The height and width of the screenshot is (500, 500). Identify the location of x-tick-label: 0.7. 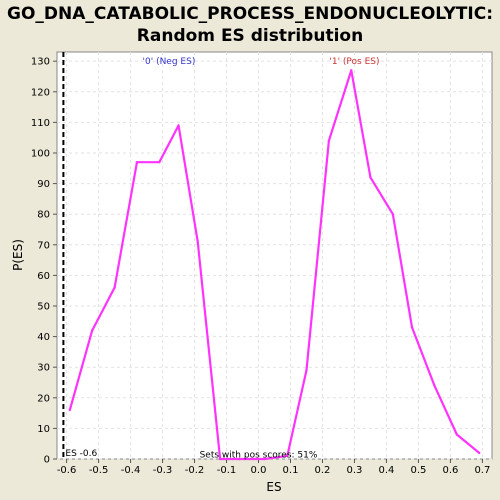
(482, 470).